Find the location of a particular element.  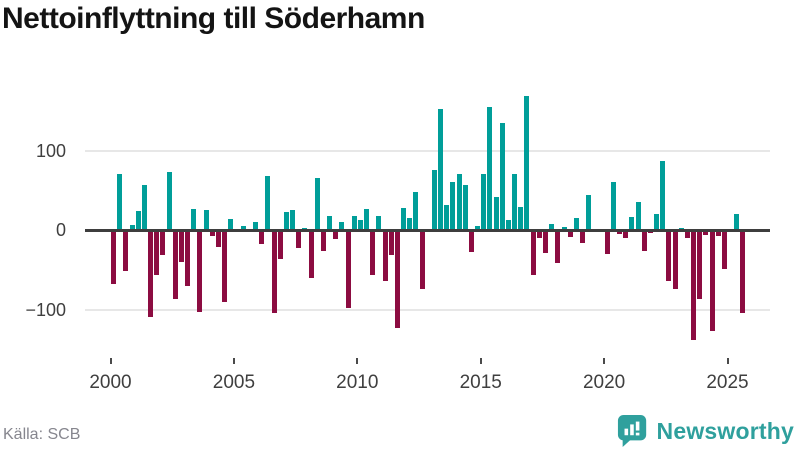

bar-2009q2 is located at coordinates (341, 226).